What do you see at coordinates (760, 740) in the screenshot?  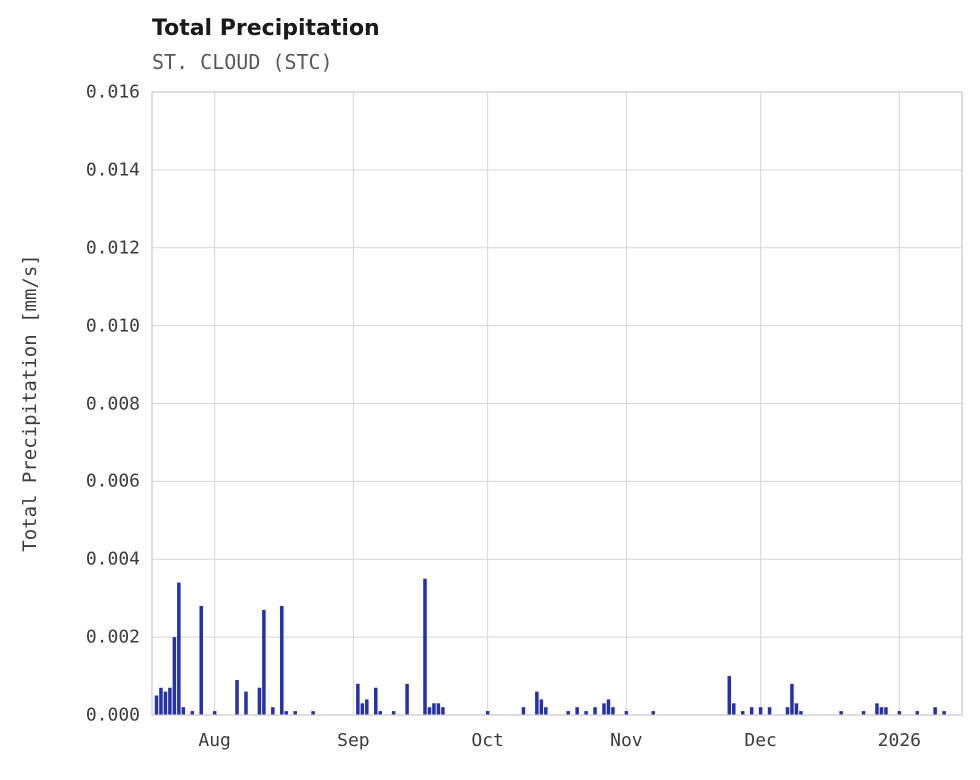 I see `x-tick-label: Dec` at bounding box center [760, 740].